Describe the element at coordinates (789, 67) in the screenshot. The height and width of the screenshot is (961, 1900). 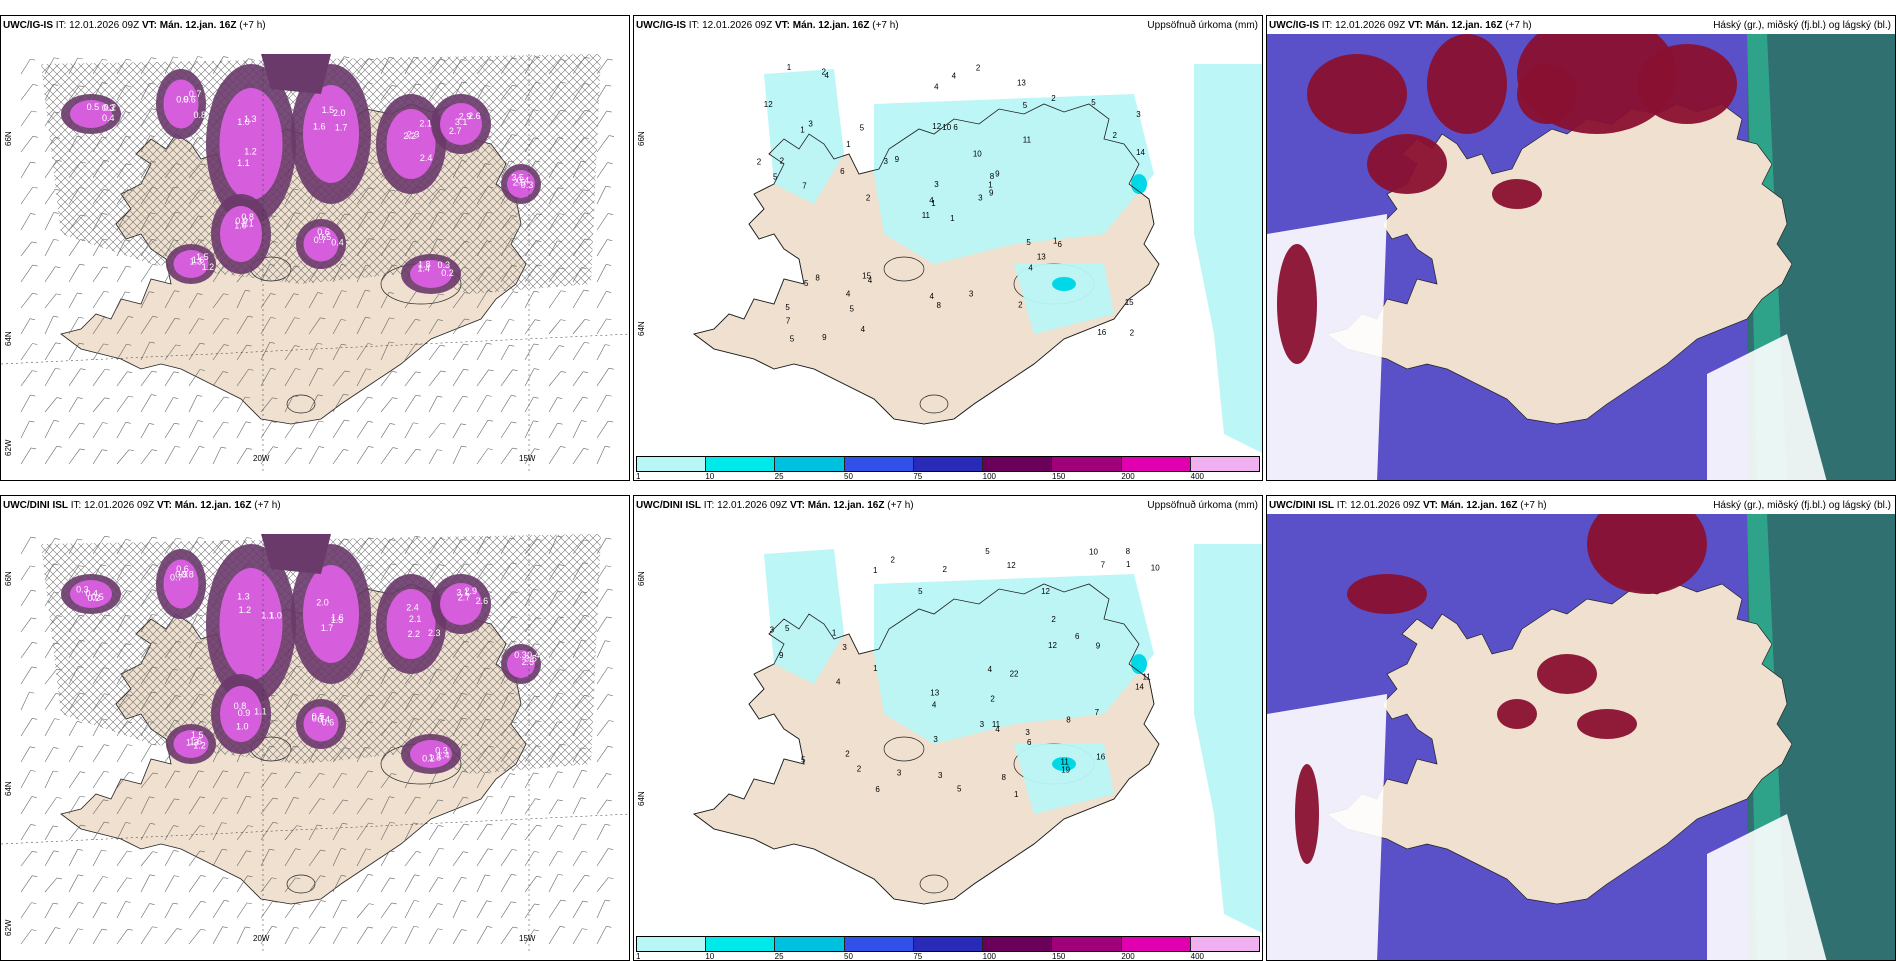
I see `precip-value-label: 1` at that location.